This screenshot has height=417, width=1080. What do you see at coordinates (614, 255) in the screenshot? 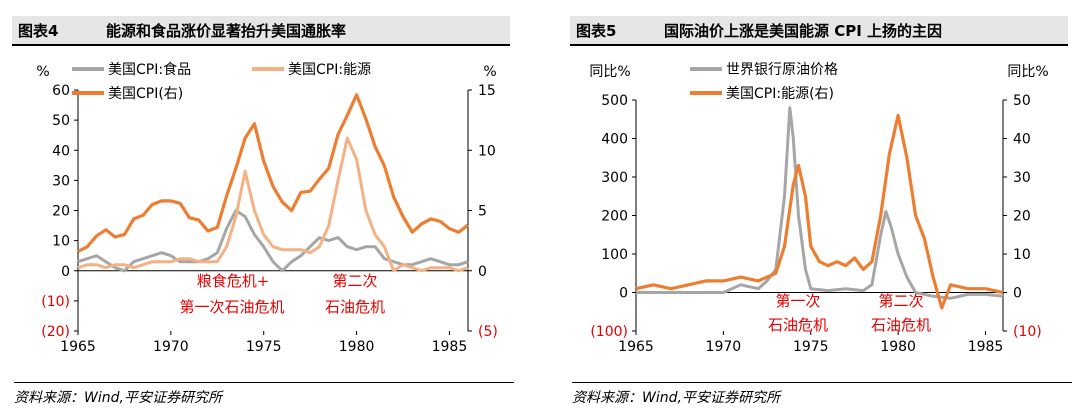
I see `y-left-tick-label: 100` at bounding box center [614, 255].